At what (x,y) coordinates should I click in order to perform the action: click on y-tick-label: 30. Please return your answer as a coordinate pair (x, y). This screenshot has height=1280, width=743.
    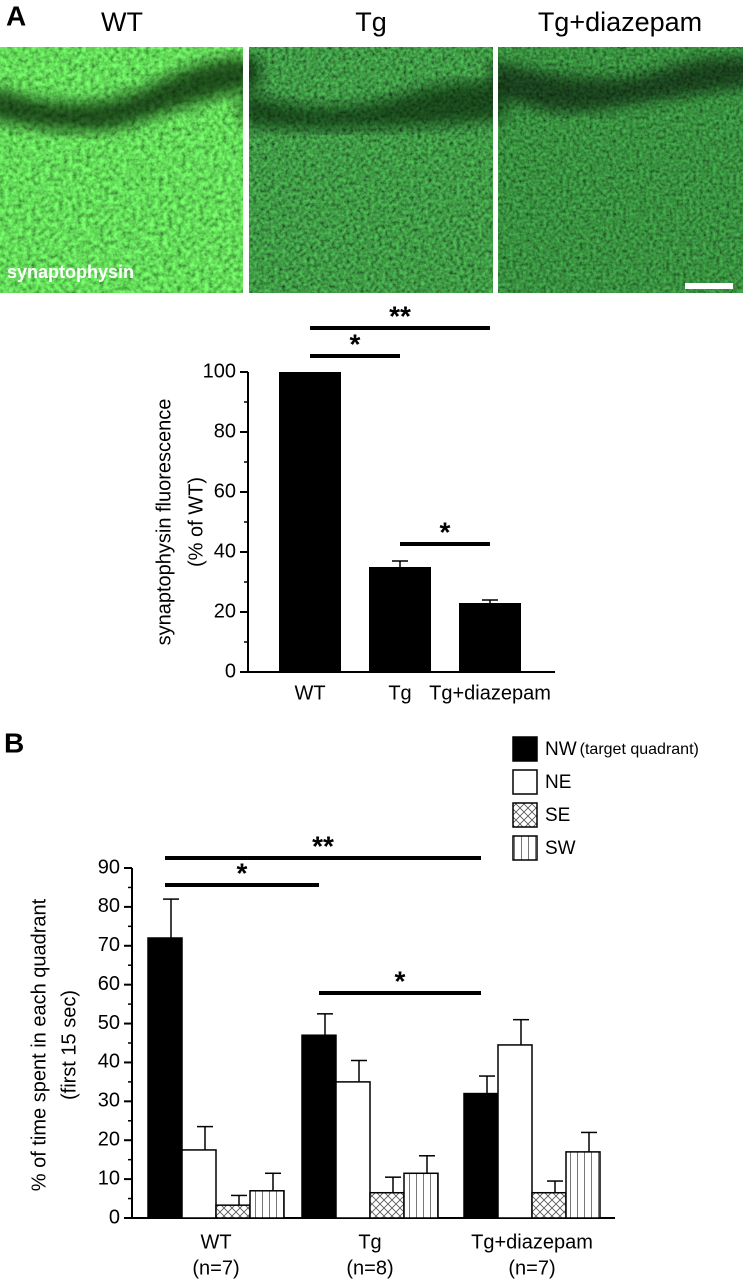
    Looking at the image, I should click on (109, 1101).